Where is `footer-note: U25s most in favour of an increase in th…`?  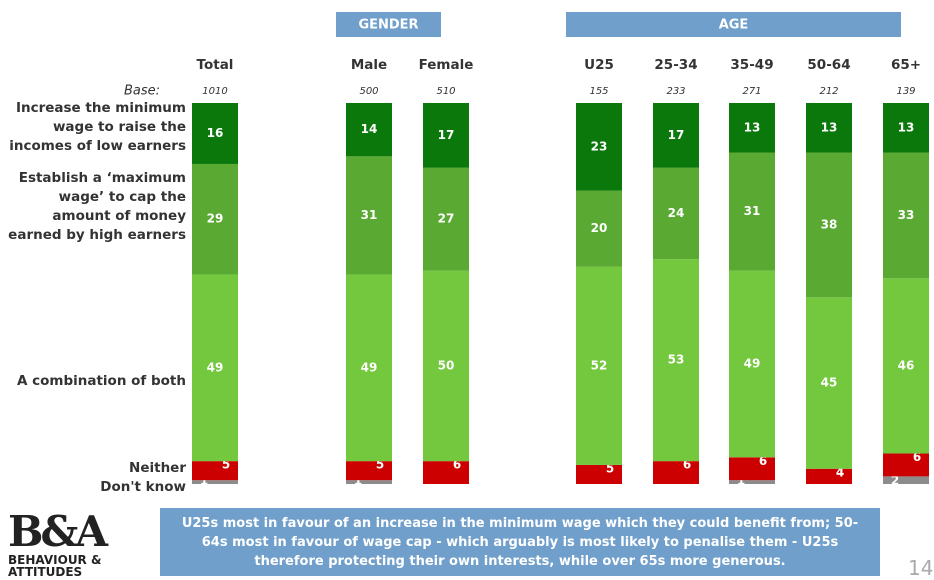
footer-note: U25s most in favour of an increase in th… is located at coordinates (520, 542).